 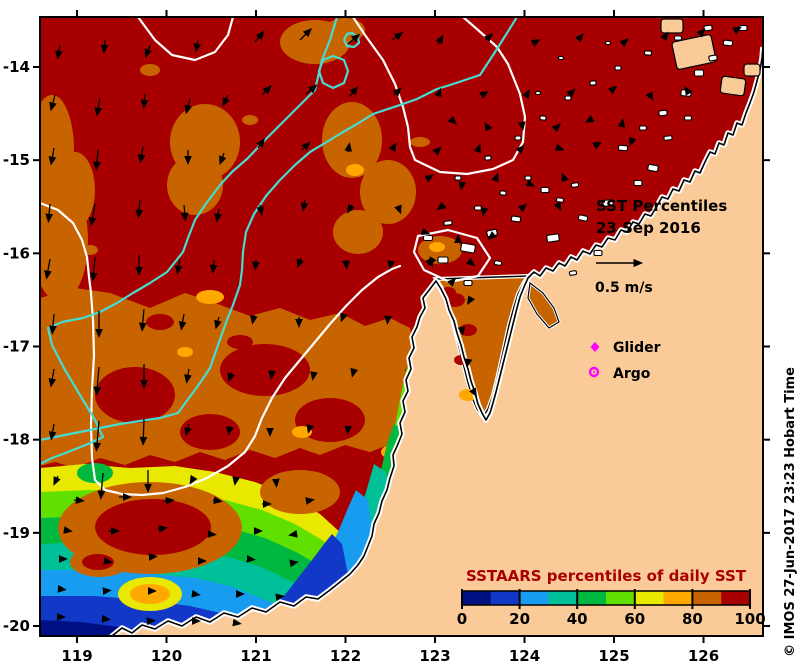 I want to click on map-title-line1: SST Percentiles, so click(x=661, y=206).